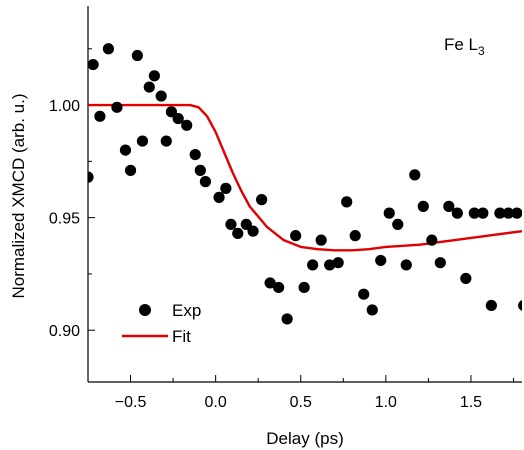 Image resolution: width=524 pixels, height=450 pixels. Describe the element at coordinates (300, 393) in the screenshot. I see `x-ticks: −0.5 0.0 0.5 1.0 1.5` at that location.